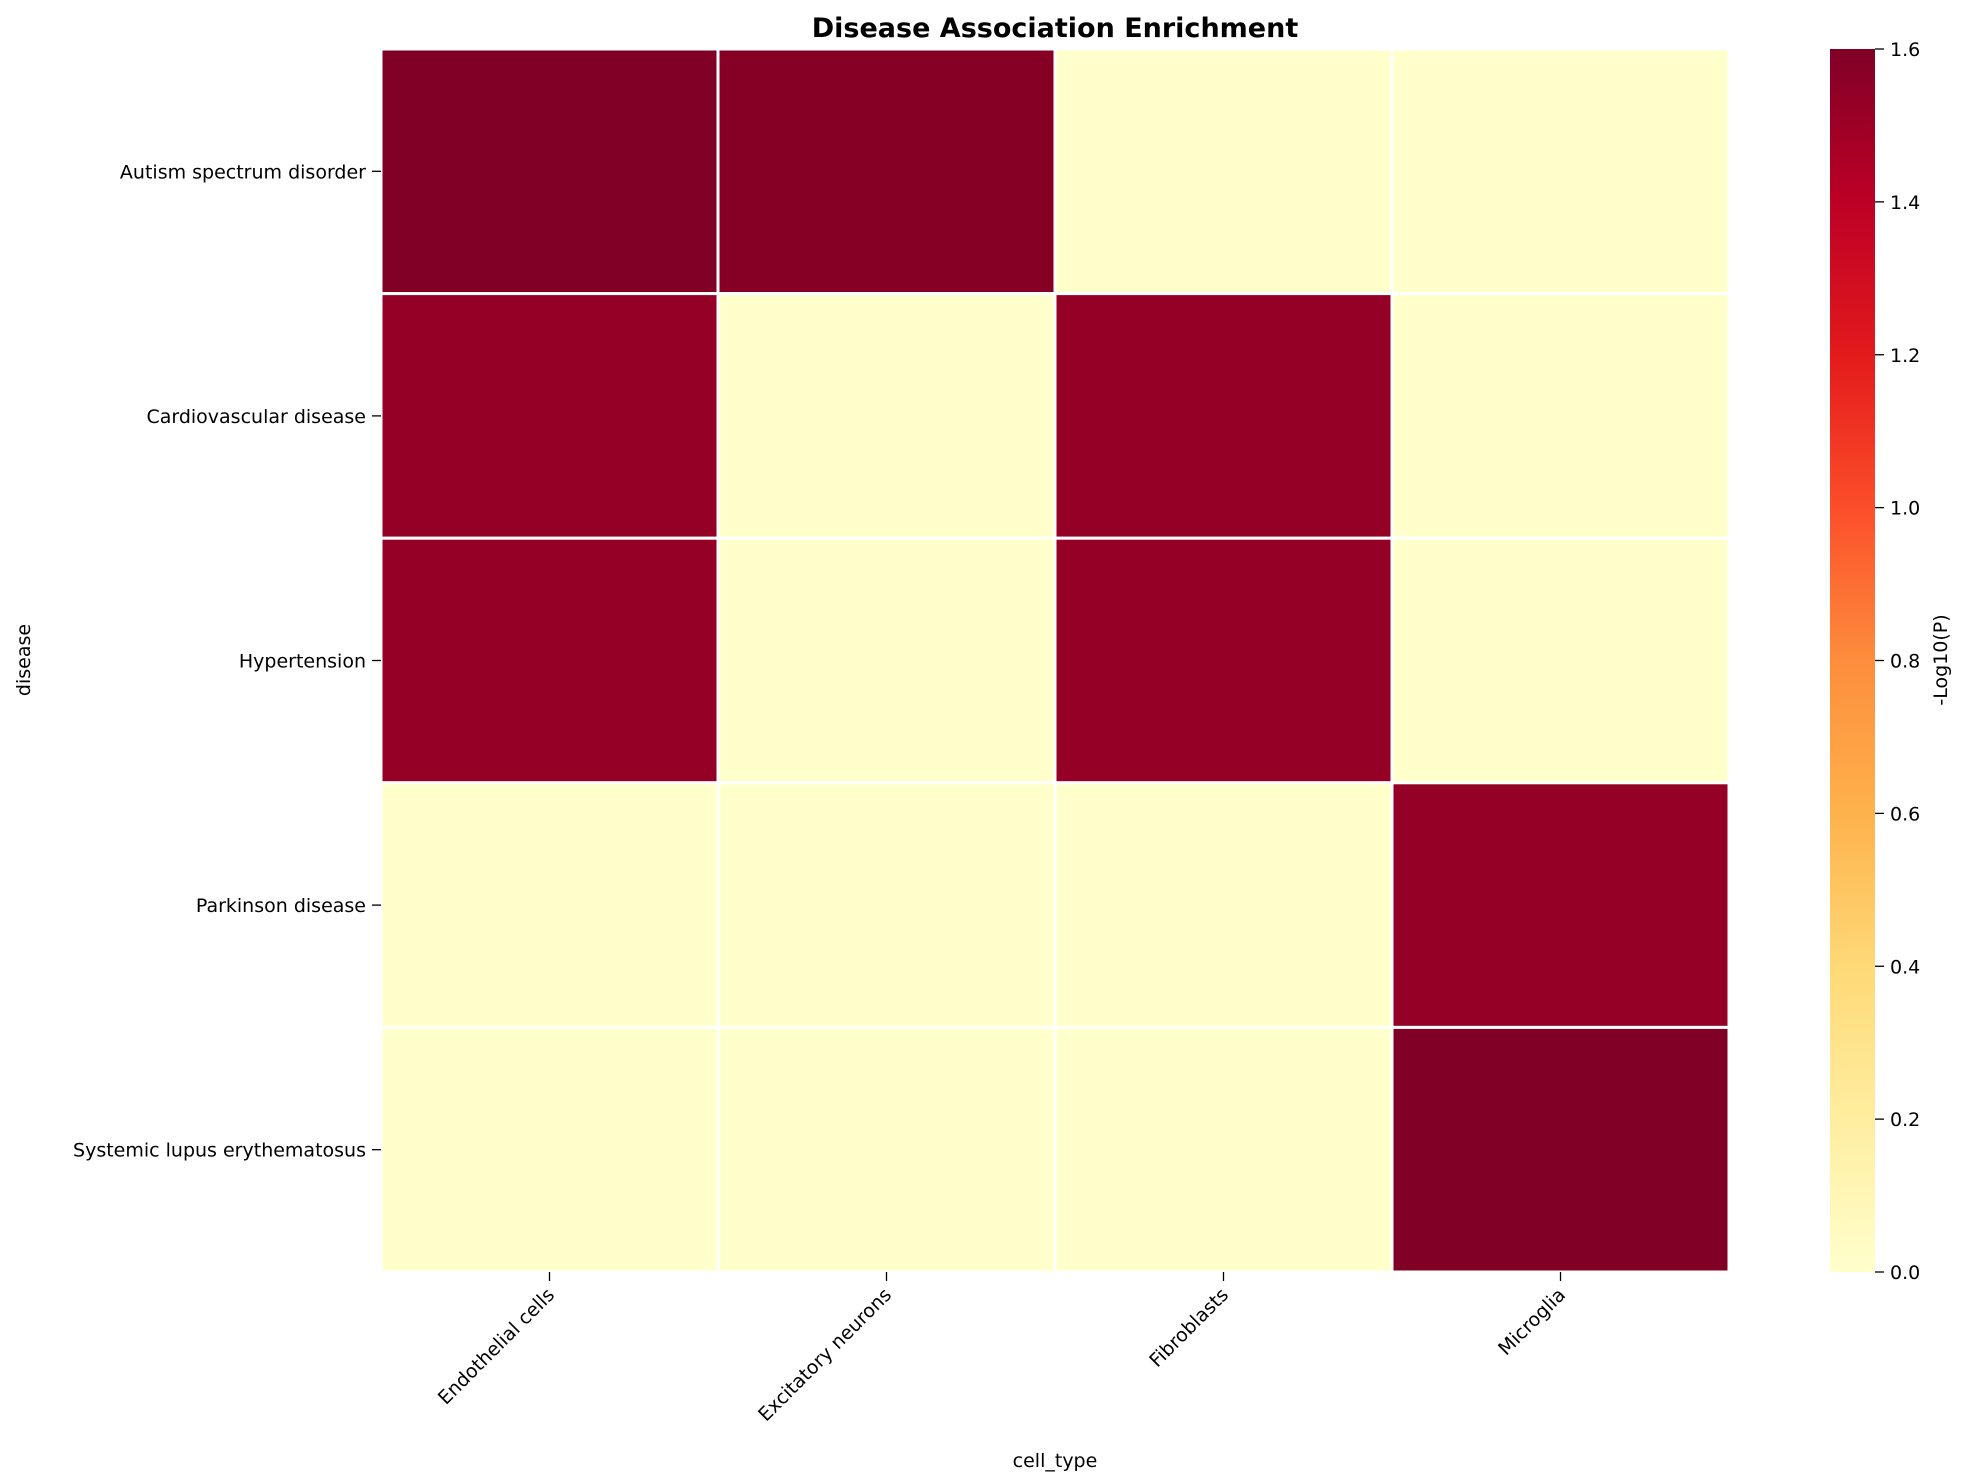 The image size is (1968, 1483). Describe the element at coordinates (1905, 662) in the screenshot. I see `colorbar-tick-label: 0.8` at that location.